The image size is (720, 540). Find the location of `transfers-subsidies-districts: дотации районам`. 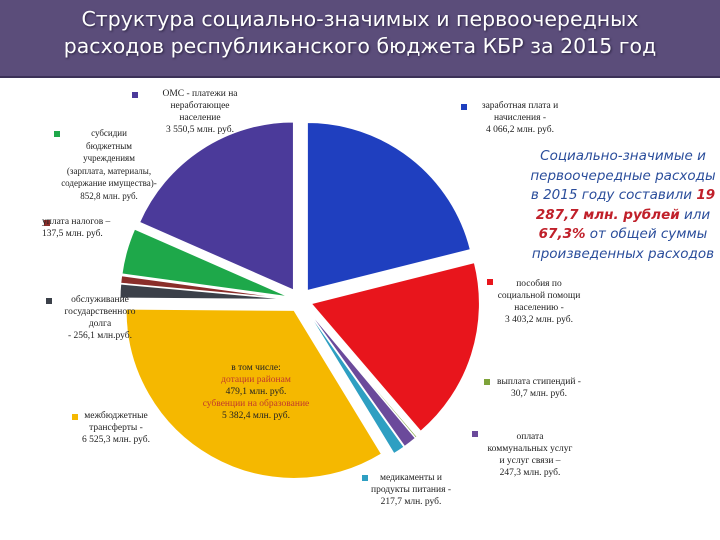

transfers-subsidies-districts: дотации районам is located at coordinates (256, 380).